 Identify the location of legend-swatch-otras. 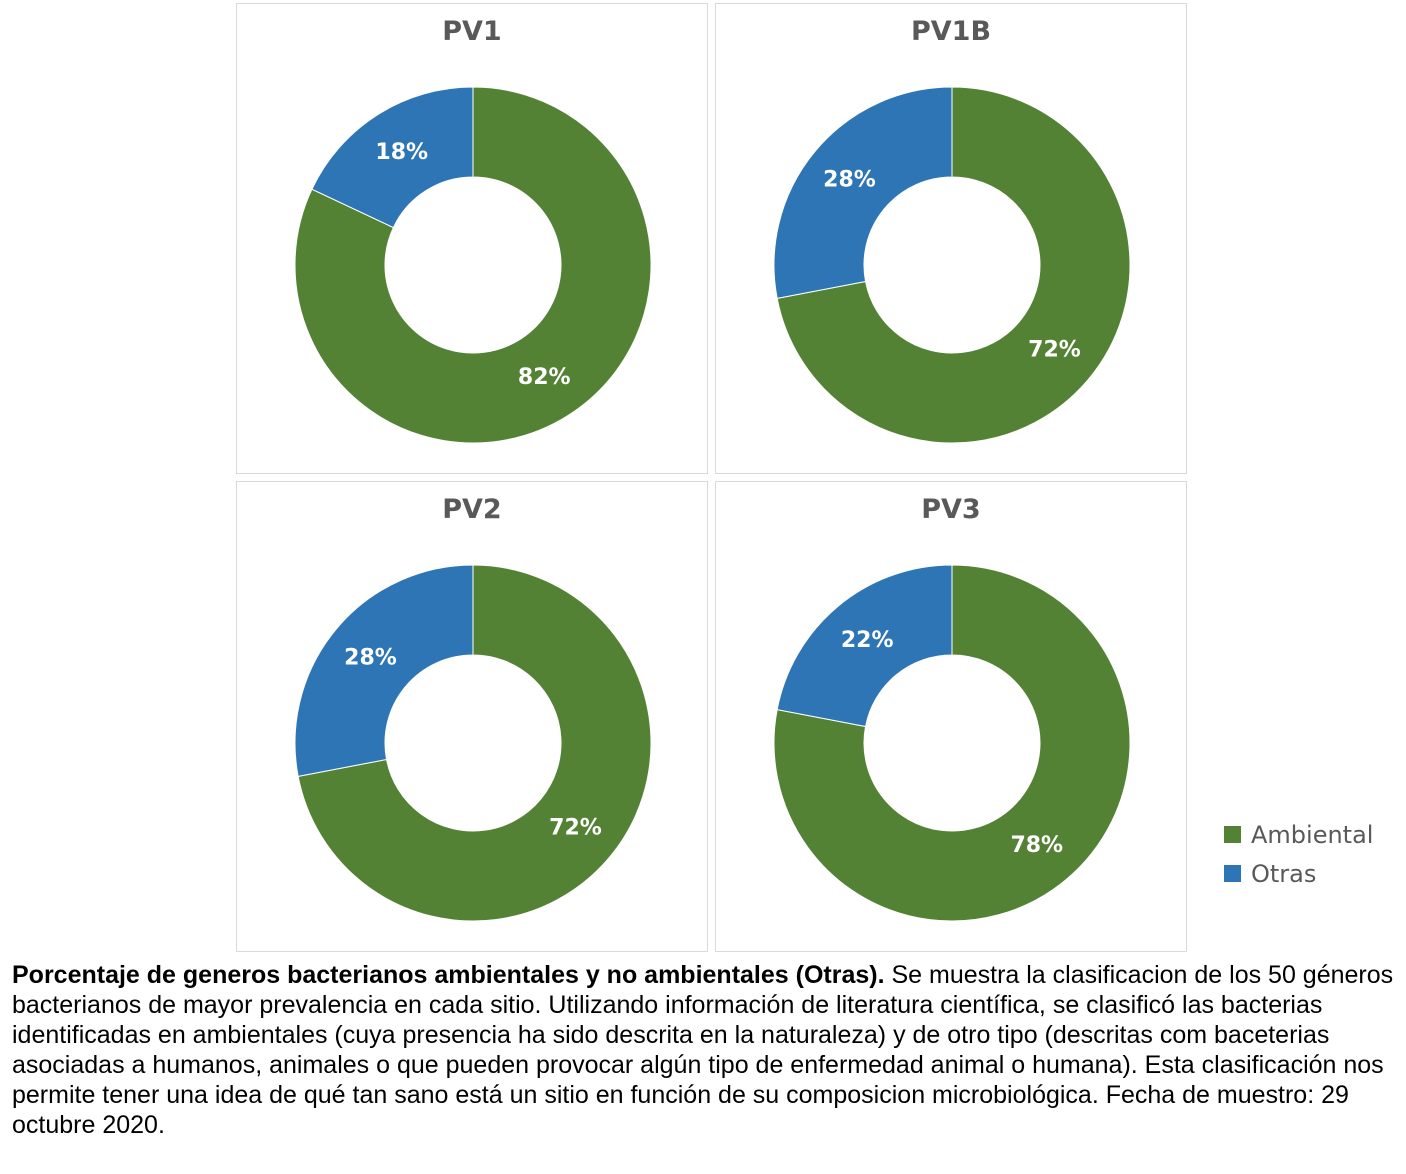
(1232, 873).